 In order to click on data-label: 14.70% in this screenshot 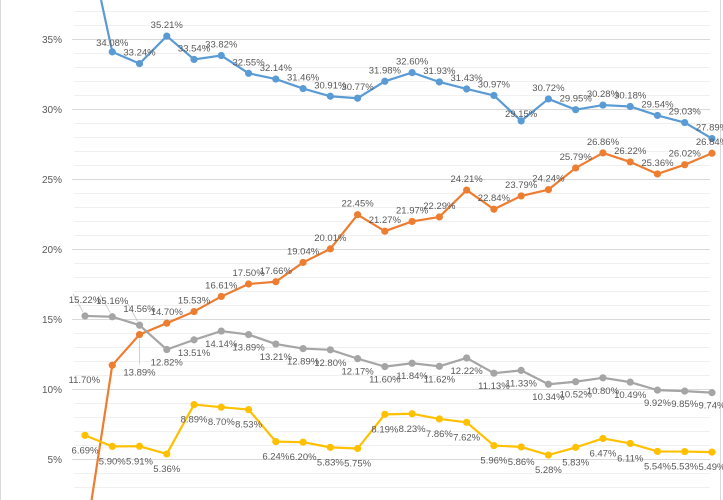, I will do `click(167, 312)`.